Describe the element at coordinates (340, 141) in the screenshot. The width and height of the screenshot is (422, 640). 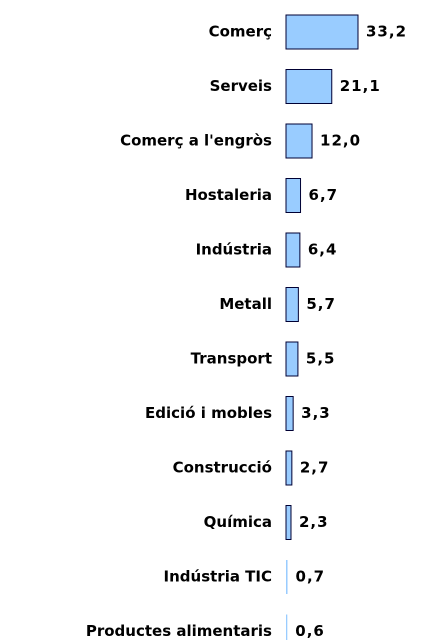
I see `value-label: 12,0` at that location.